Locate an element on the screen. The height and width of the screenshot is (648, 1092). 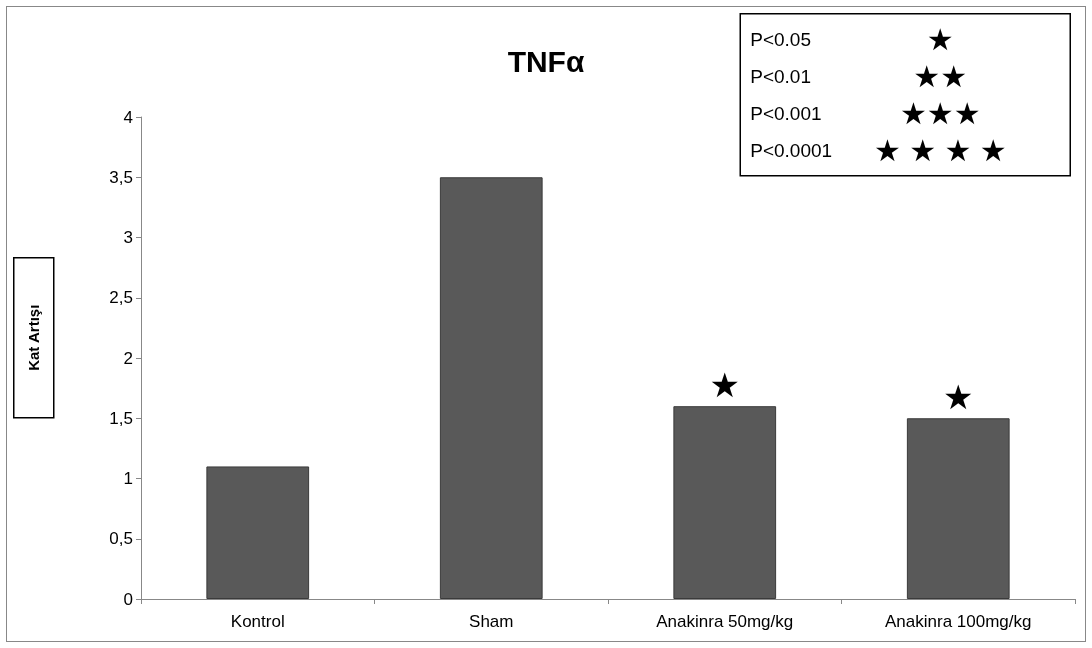
y-tick-label: 4 is located at coordinates (128, 117).